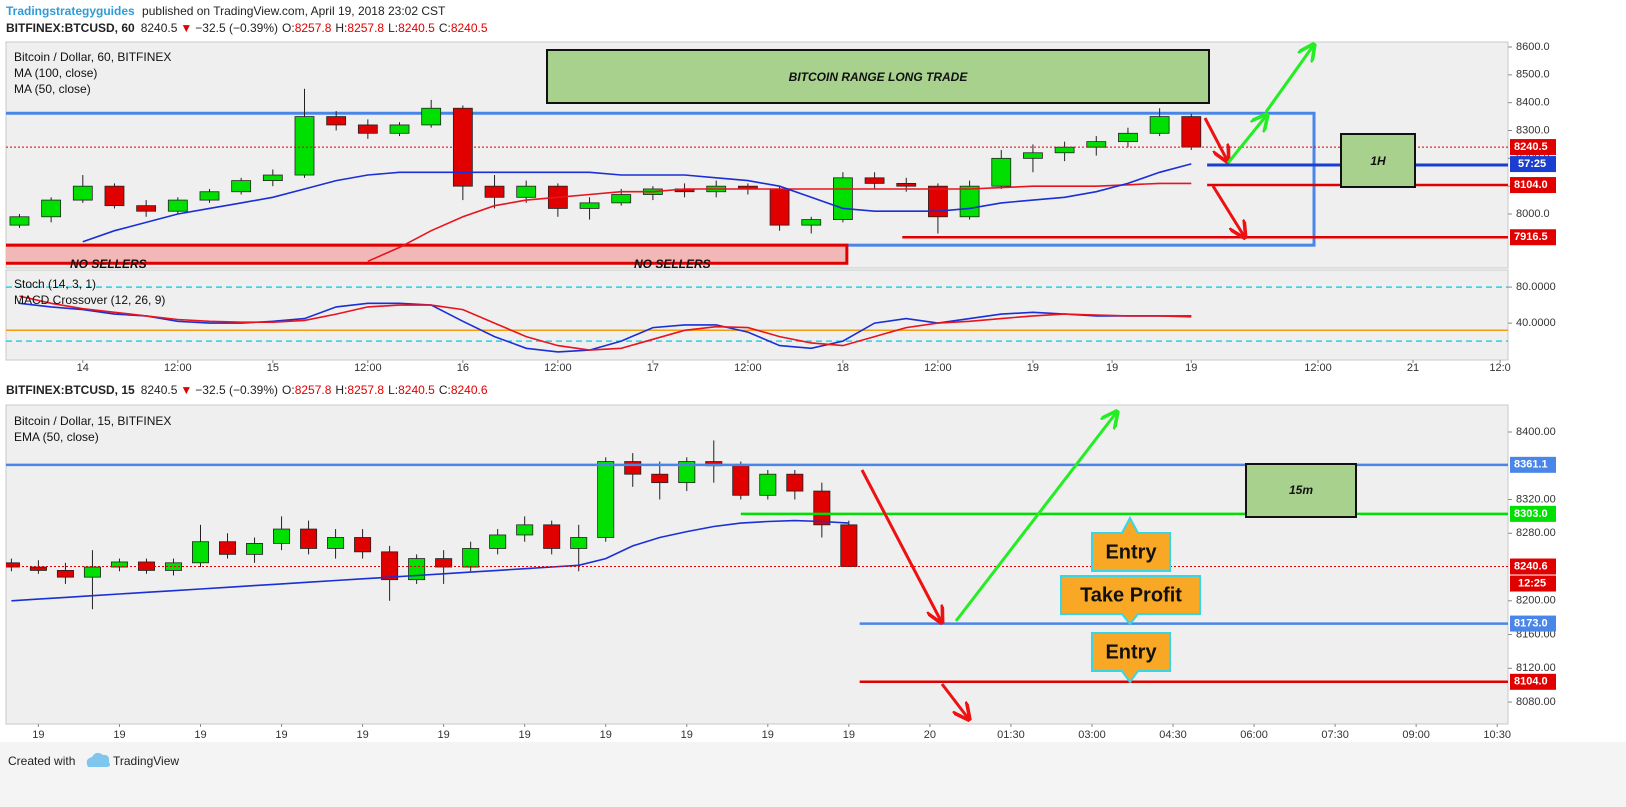  I want to click on x-tick-label: 03:00, so click(1092, 735).